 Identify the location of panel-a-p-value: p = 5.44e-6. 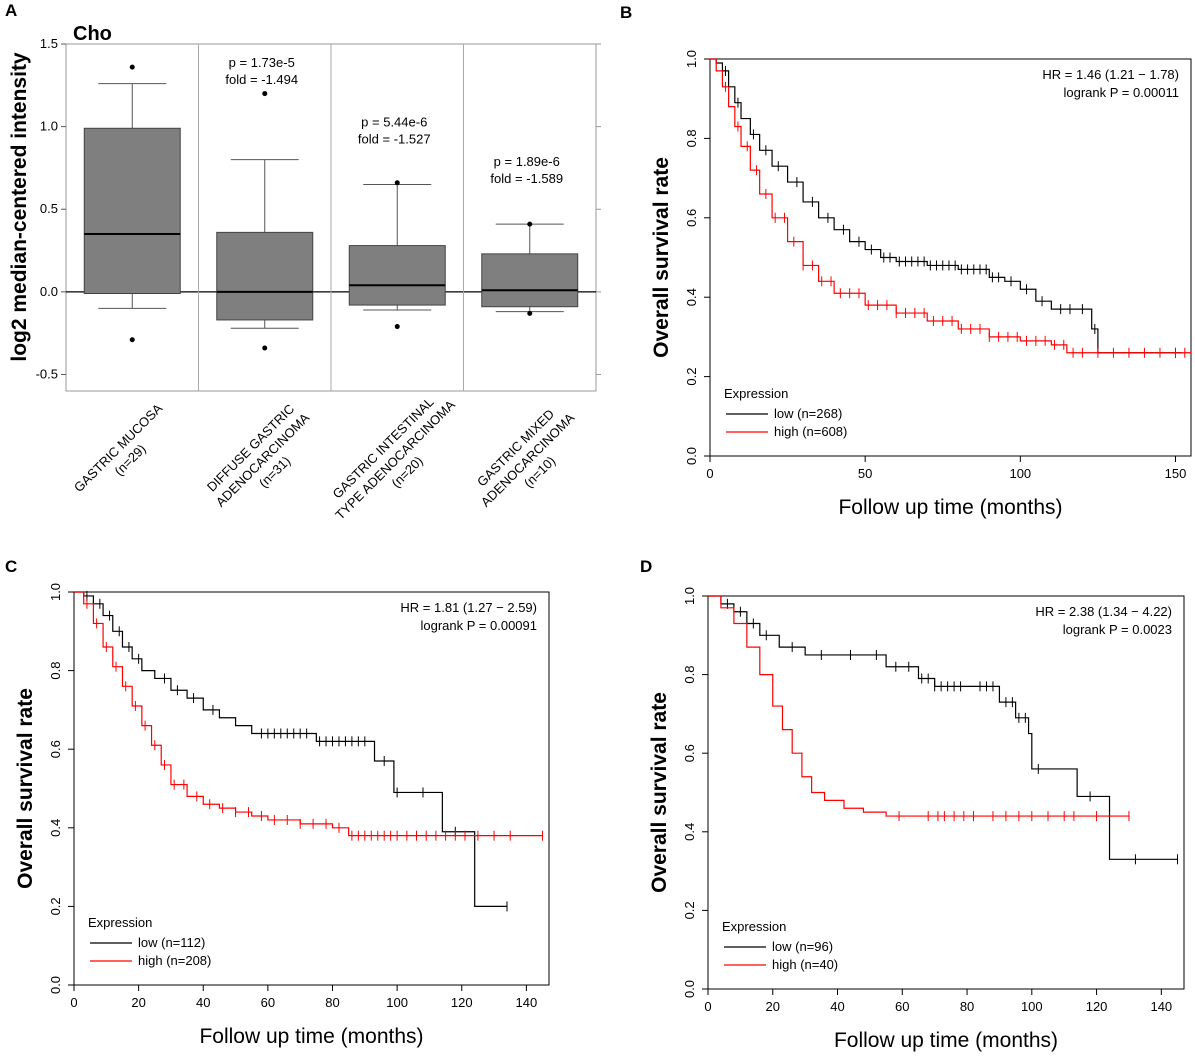
(394, 121).